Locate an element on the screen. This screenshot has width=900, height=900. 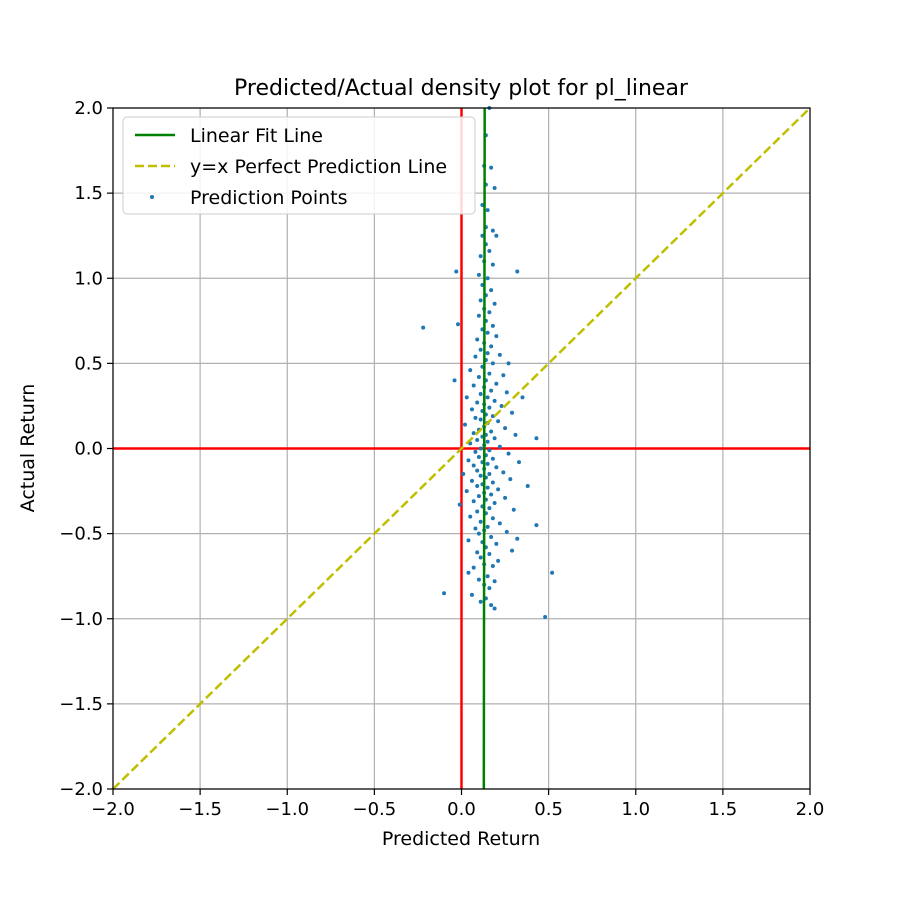
x-tick-label-5: 0.5 is located at coordinates (548, 809).